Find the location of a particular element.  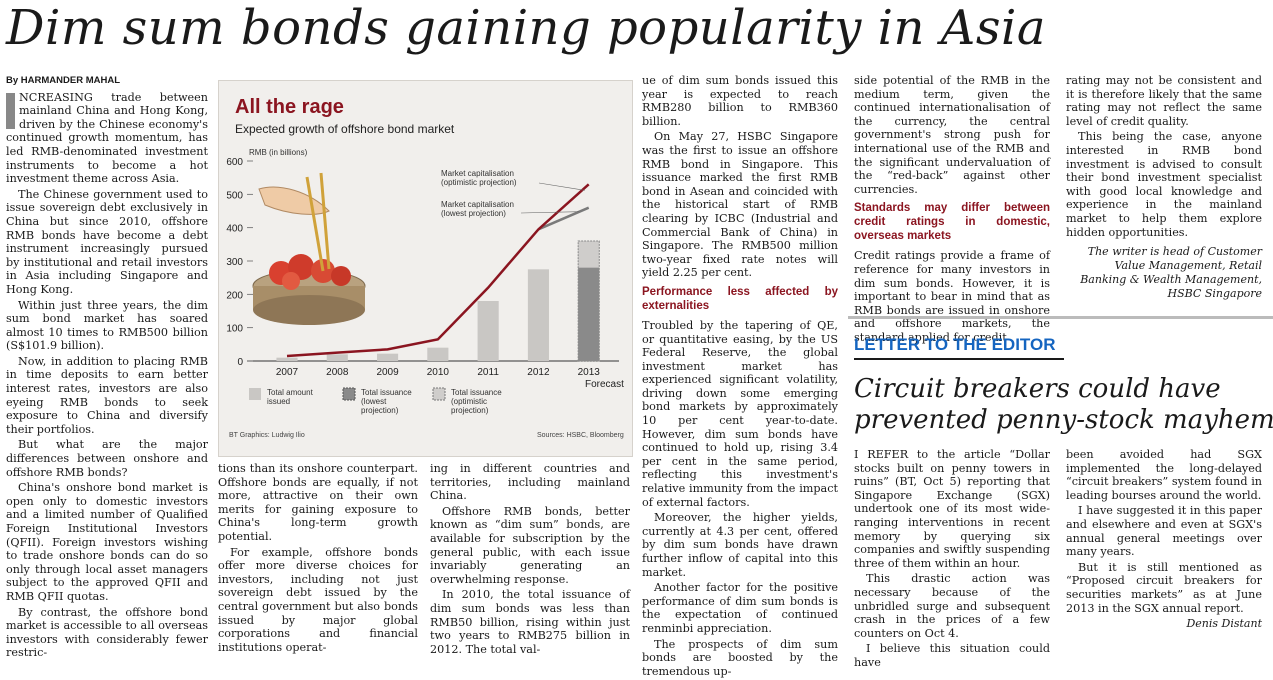

y-tick-label: 300 is located at coordinates (234, 262).